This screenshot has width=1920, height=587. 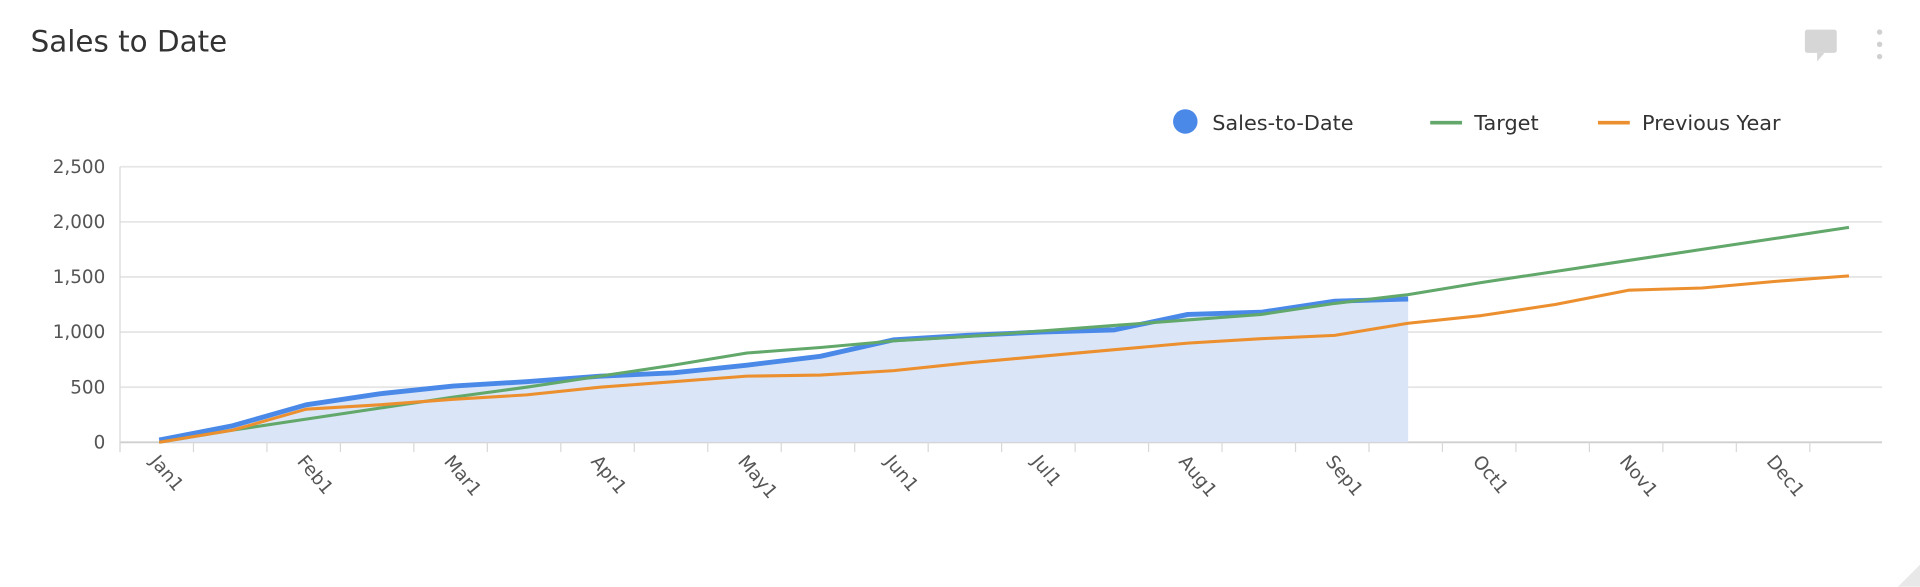 I want to click on x-tick-label: Apr1, so click(x=608, y=475).